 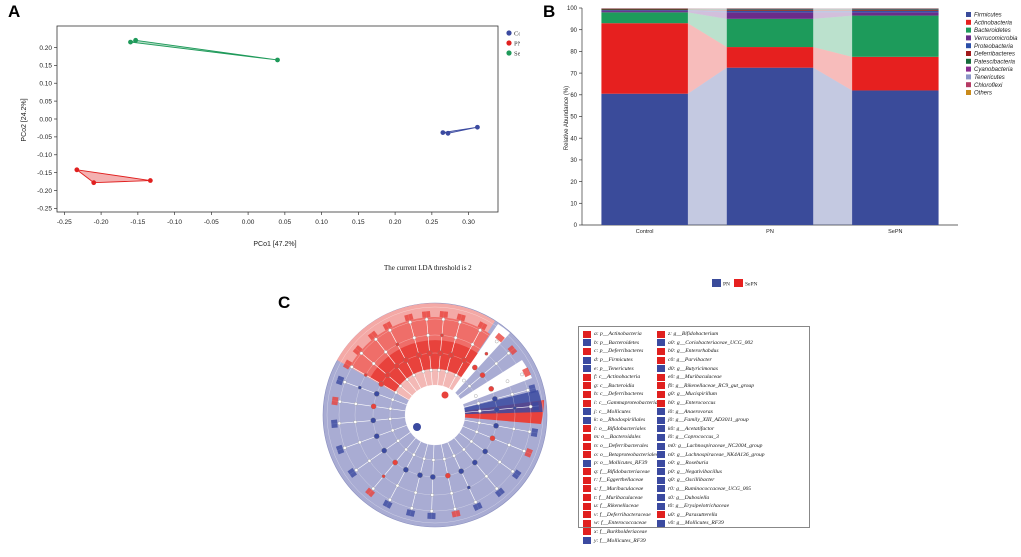 What do you see at coordinates (284, 302) in the screenshot?
I see `panel-letter-c: C` at bounding box center [284, 302].